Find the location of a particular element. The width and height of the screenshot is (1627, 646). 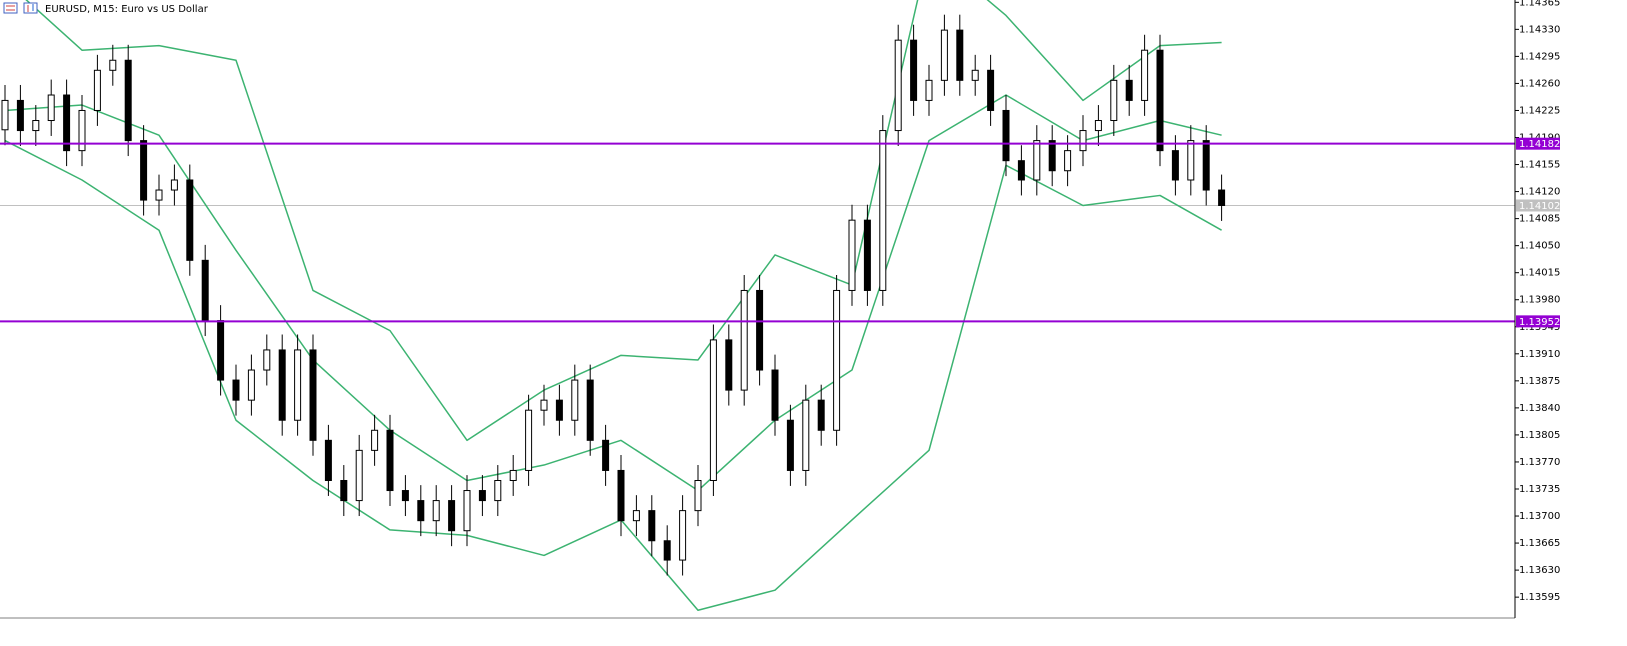

y-tick-label: 1.13875 is located at coordinates (1539, 381).